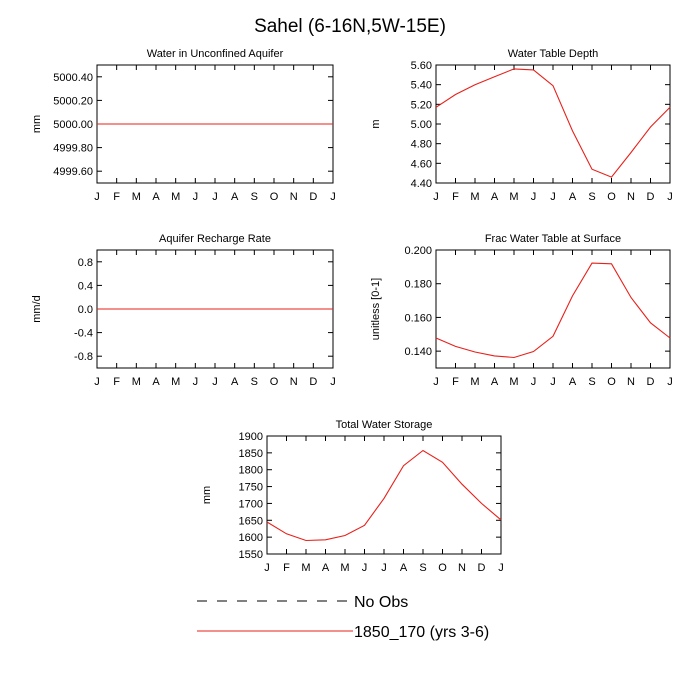  I want to click on y-axis-label: mm/d, so click(37, 309).